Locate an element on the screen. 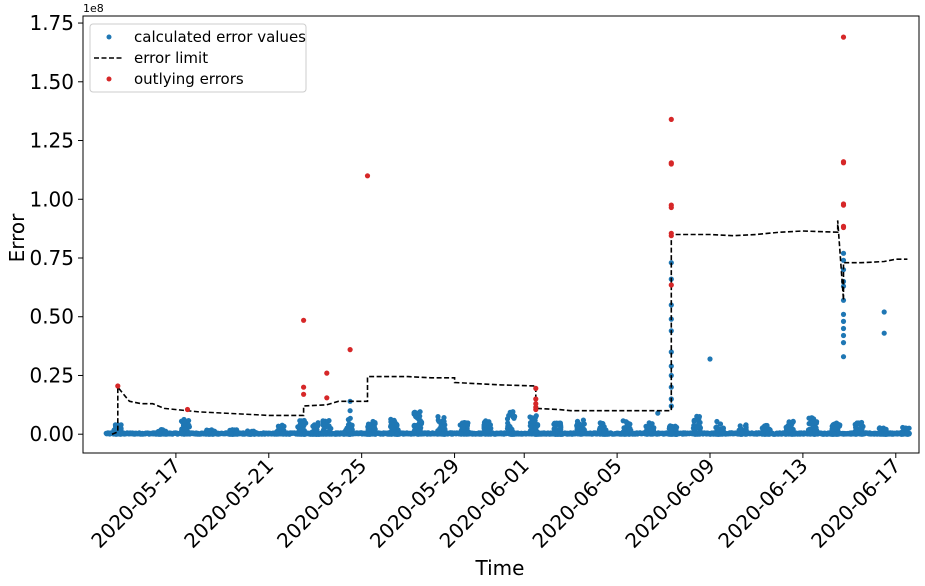  y-axis: 0.00 0.25 0.50 0.75 1.00 1.25 1.50 1.75 is located at coordinates (56, 228).